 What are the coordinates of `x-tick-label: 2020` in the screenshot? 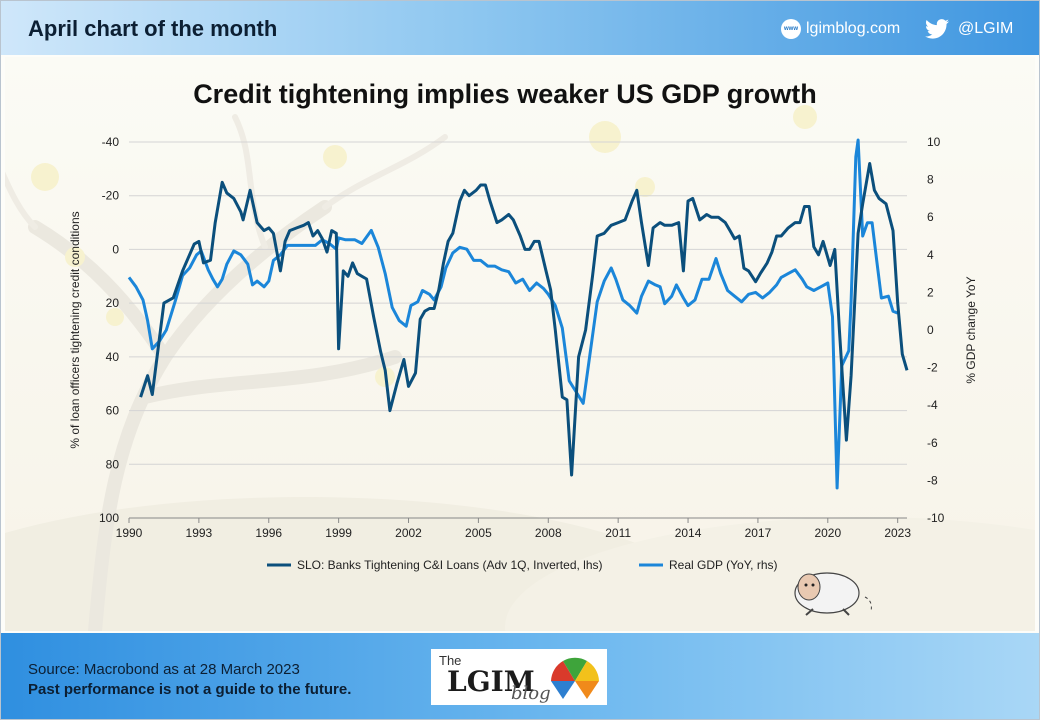 It's located at (827, 533).